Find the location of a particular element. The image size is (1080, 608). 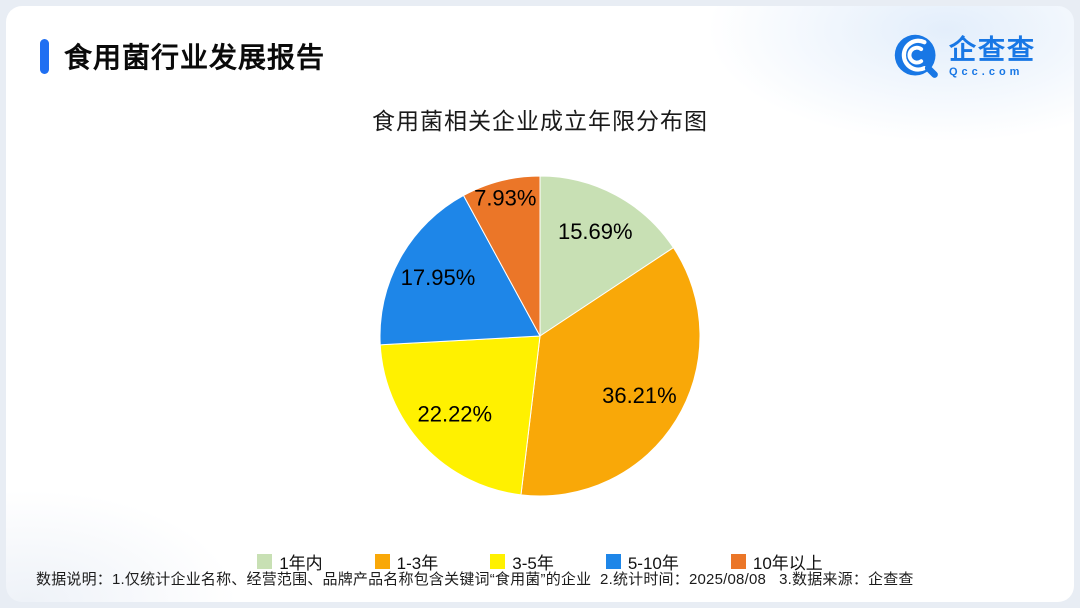

pie-slice-label: 7.93% is located at coordinates (505, 197).